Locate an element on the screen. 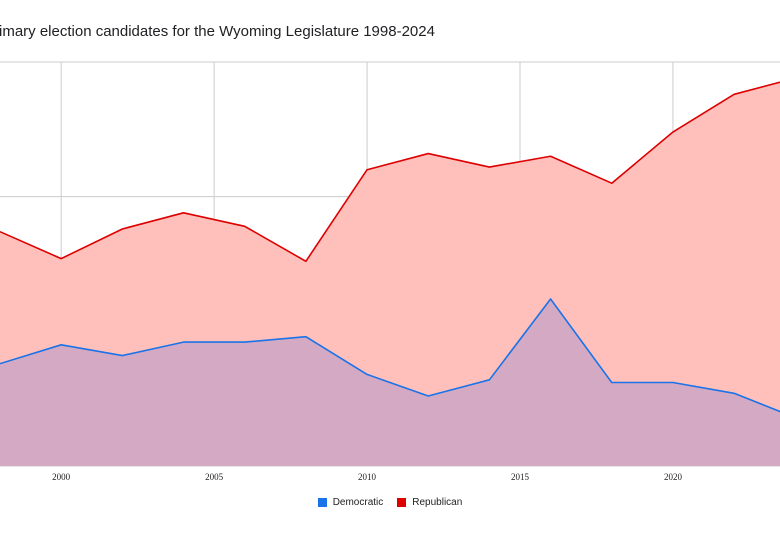 Image resolution: width=780 pixels, height=535 pixels. x-tick-label-2010: 2010 is located at coordinates (367, 477).